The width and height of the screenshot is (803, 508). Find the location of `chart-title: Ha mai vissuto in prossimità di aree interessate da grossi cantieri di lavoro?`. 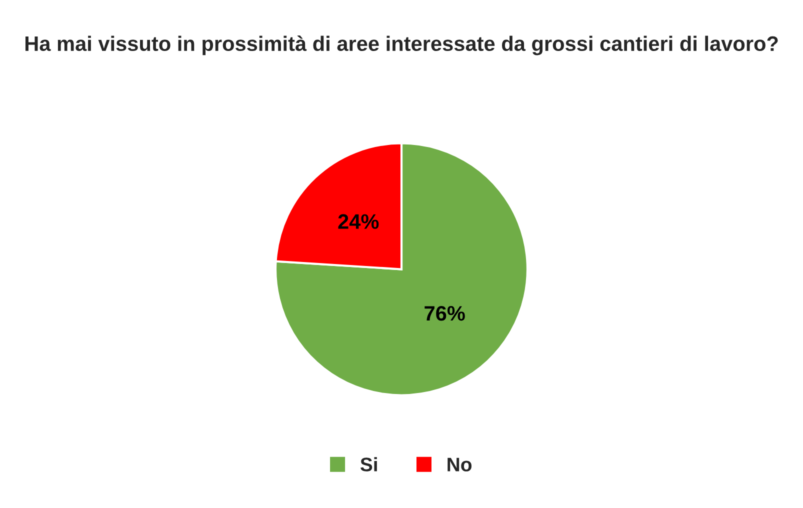

chart-title: Ha mai vissuto in prossimità di aree interessate da grossi cantieri di lavoro? is located at coordinates (401, 46).